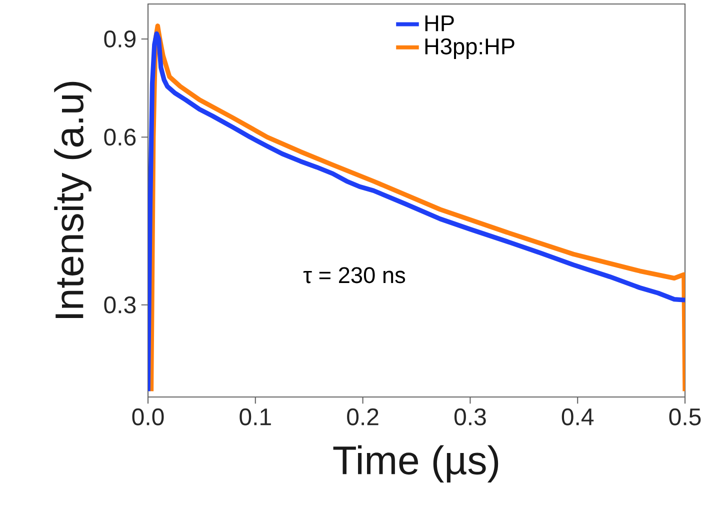 The width and height of the screenshot is (705, 522). I want to click on legend-label: HP, so click(439, 23).